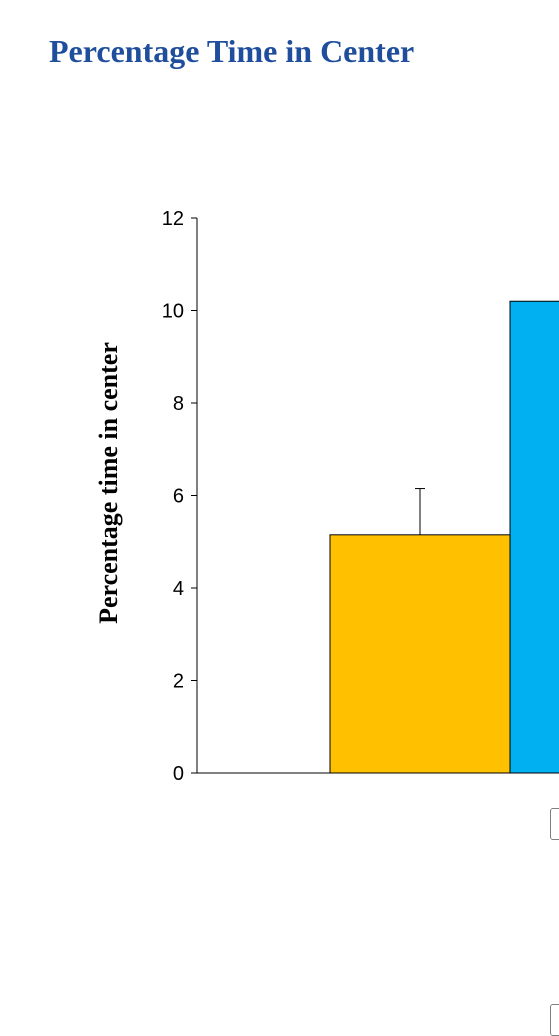  Describe the element at coordinates (232, 51) in the screenshot. I see `chart-title: Percentage Time in Center` at that location.